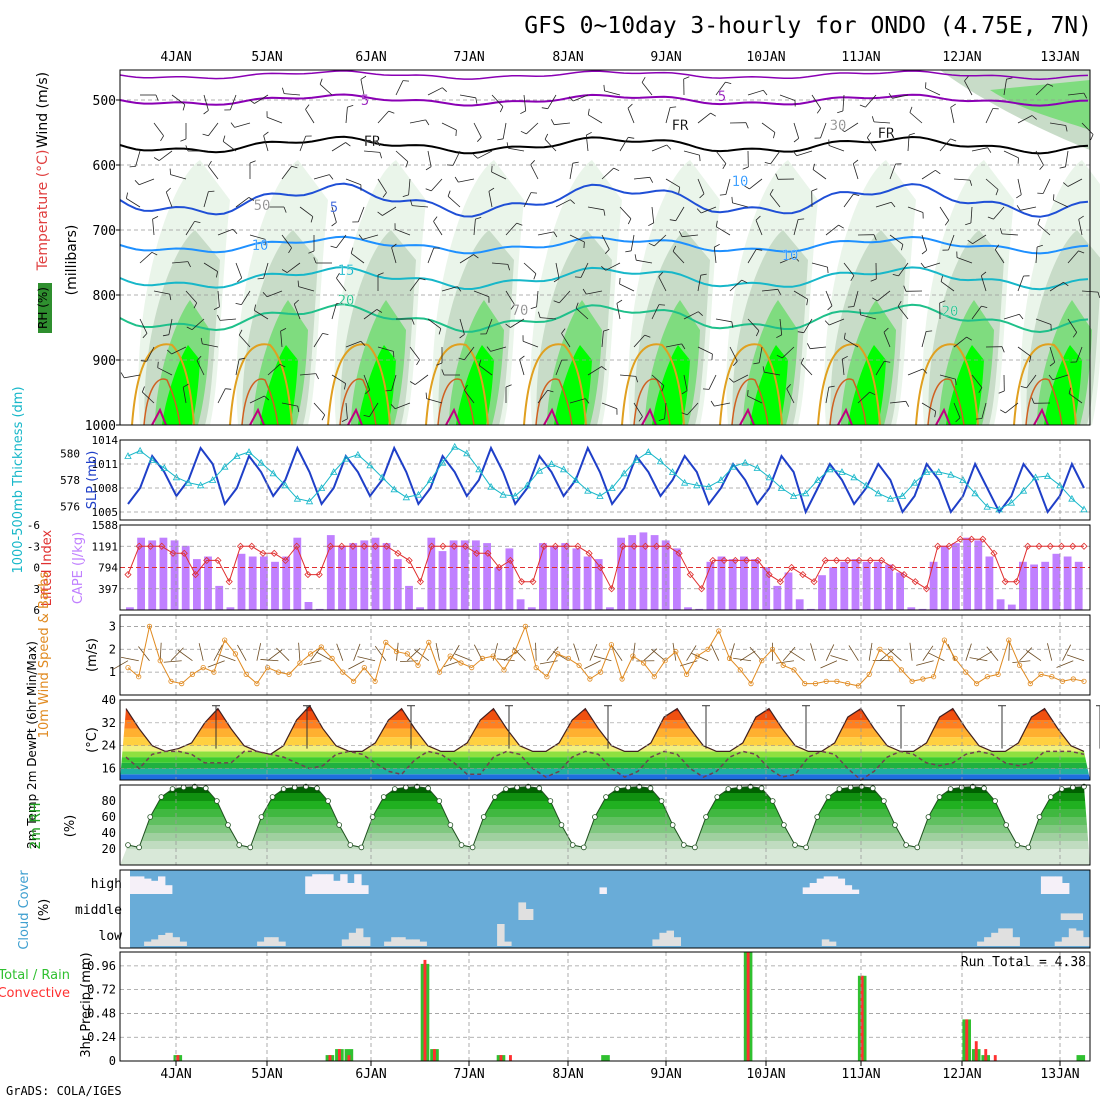 This screenshot has height=1100, width=1100. Describe the element at coordinates (740, 182) in the screenshot. I see `contour-label: 10` at that location.